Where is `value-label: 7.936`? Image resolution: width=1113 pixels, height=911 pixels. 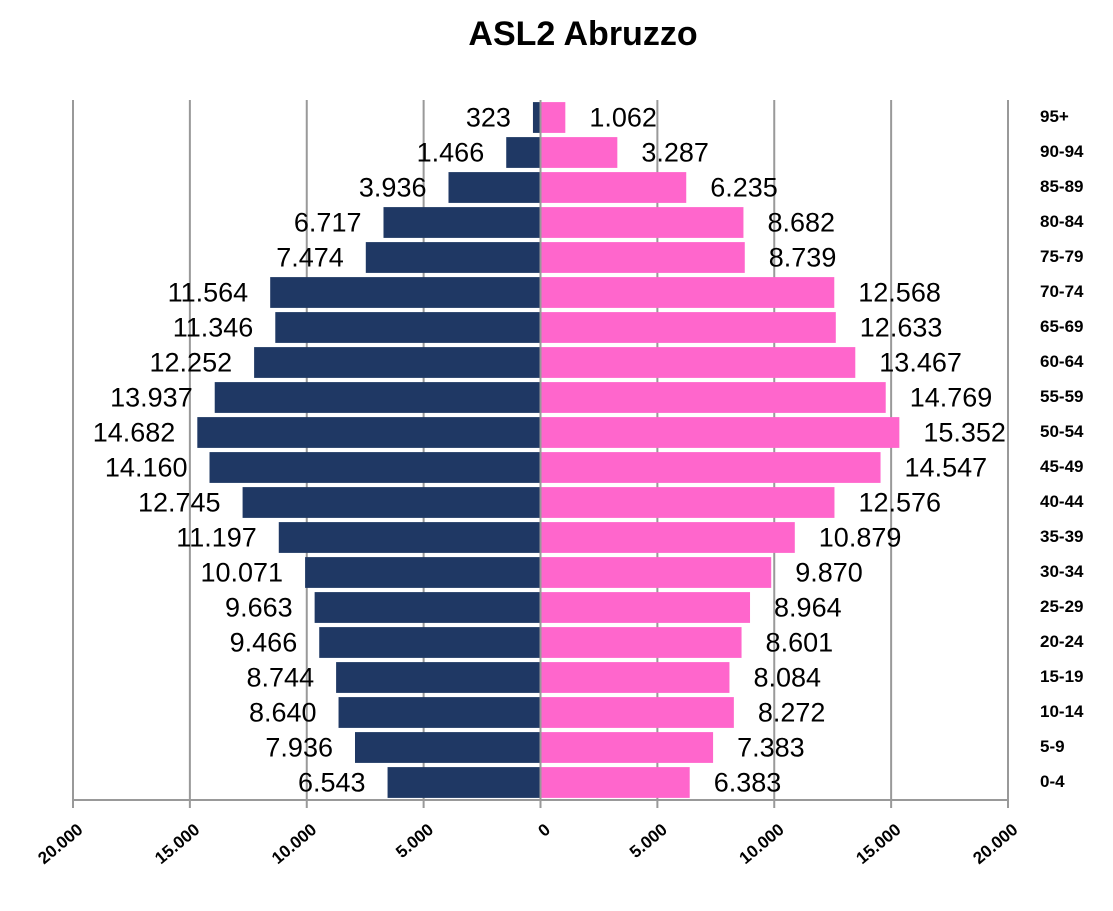 value-label: 7.936 is located at coordinates (299, 748).